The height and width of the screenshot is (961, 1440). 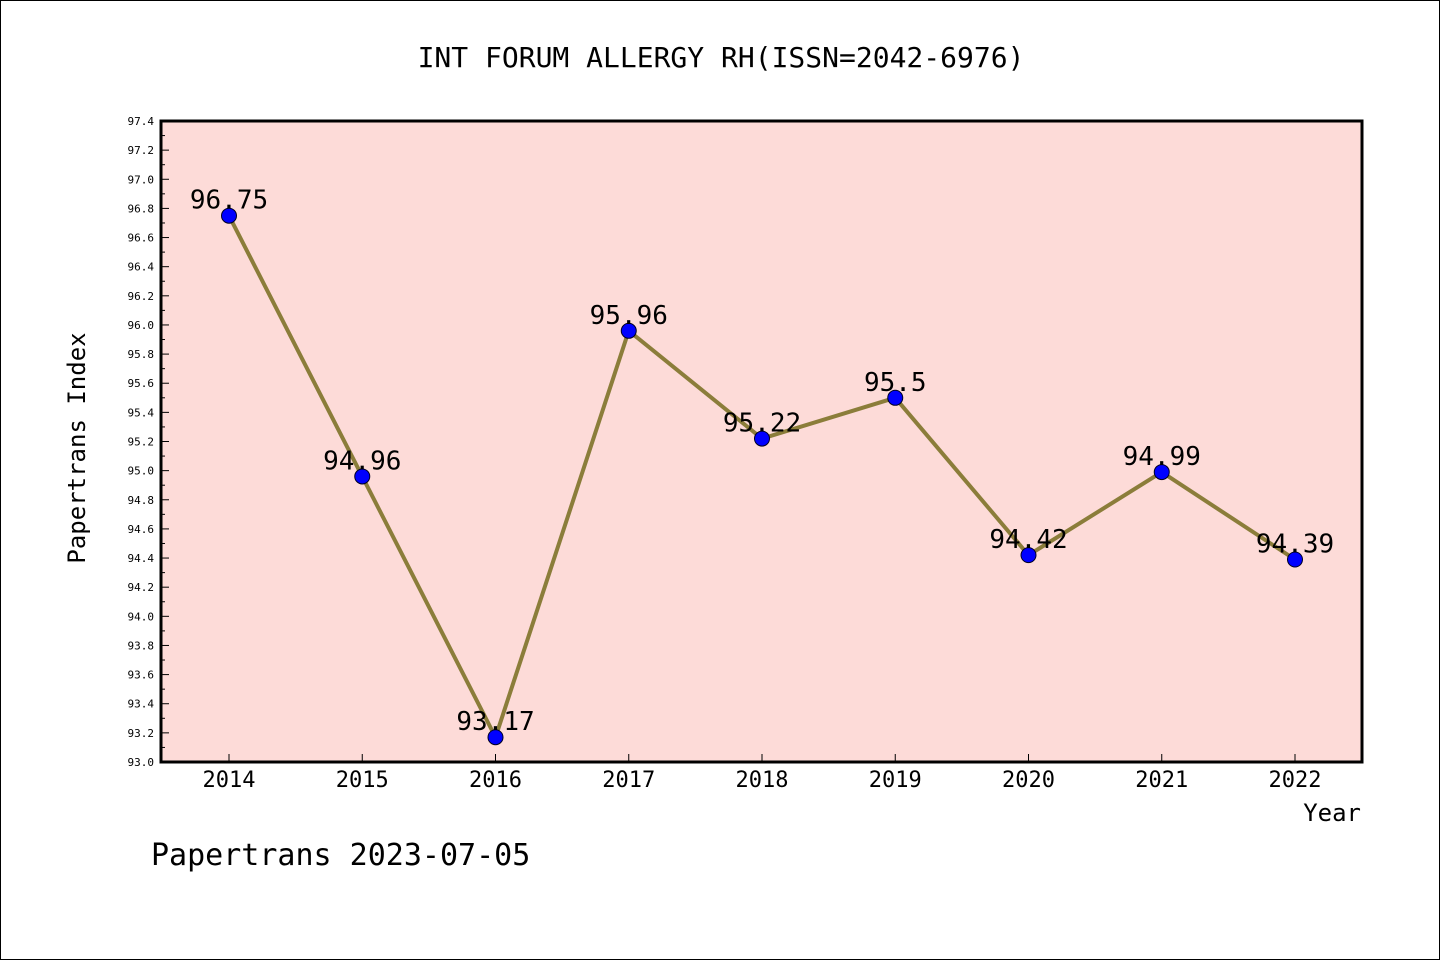 What do you see at coordinates (141, 121) in the screenshot?
I see `y-tick-label: 97.4` at bounding box center [141, 121].